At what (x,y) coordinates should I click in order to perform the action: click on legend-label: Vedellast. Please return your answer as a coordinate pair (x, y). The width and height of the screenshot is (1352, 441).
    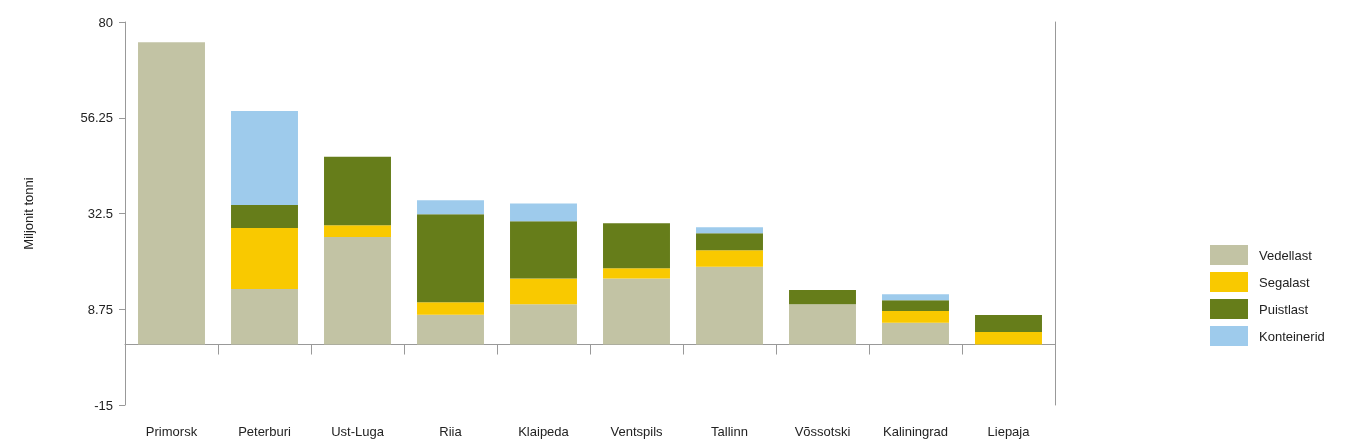
    Looking at the image, I should click on (1286, 255).